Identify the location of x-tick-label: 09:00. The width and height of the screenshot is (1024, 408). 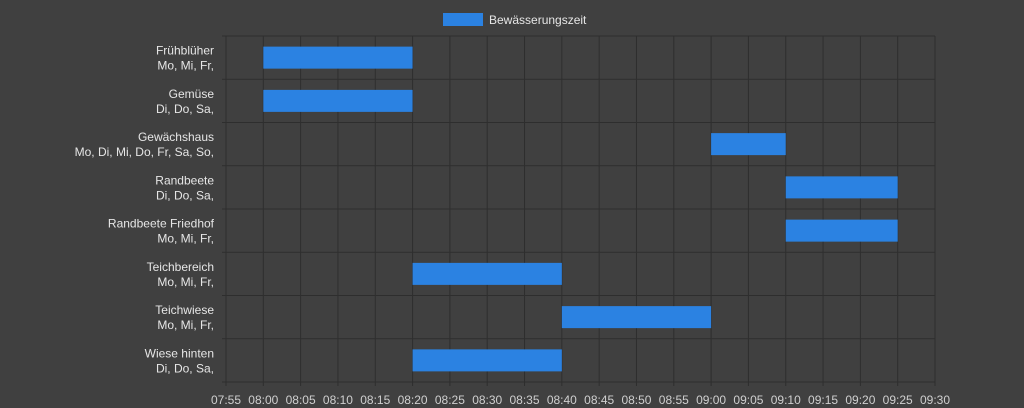
(711, 400).